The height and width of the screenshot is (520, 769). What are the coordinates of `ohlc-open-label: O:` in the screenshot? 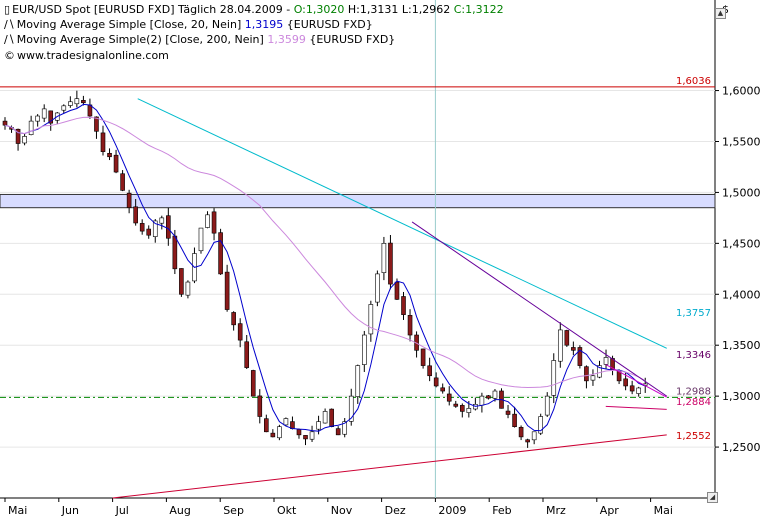 It's located at (299, 9).